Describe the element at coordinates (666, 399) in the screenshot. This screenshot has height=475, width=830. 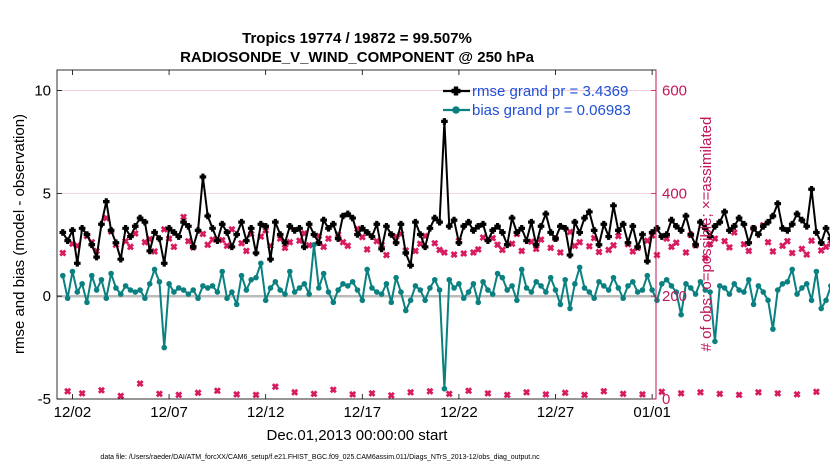
I see `y-tick-label-right: 0` at that location.